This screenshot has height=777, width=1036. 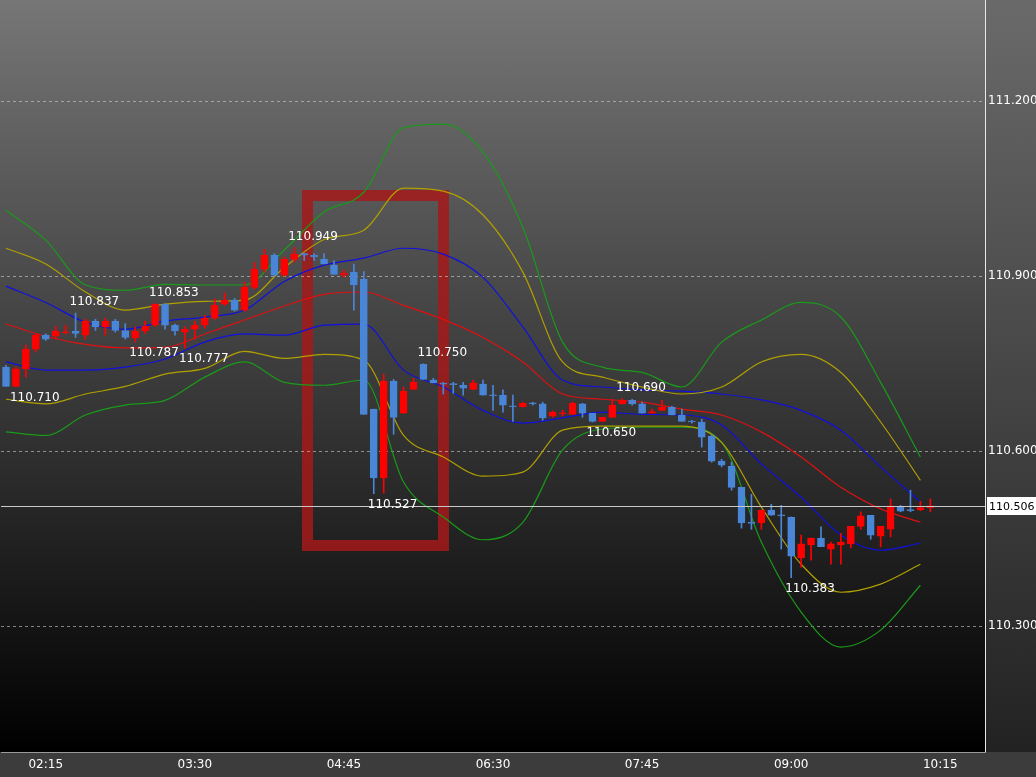 What do you see at coordinates (46, 764) in the screenshot?
I see `x-tick-label: 02:15` at bounding box center [46, 764].